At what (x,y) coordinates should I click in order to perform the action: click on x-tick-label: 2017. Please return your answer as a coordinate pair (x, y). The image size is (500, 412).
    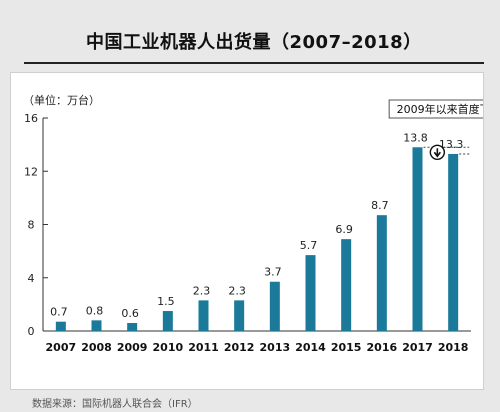
    Looking at the image, I should click on (417, 347).